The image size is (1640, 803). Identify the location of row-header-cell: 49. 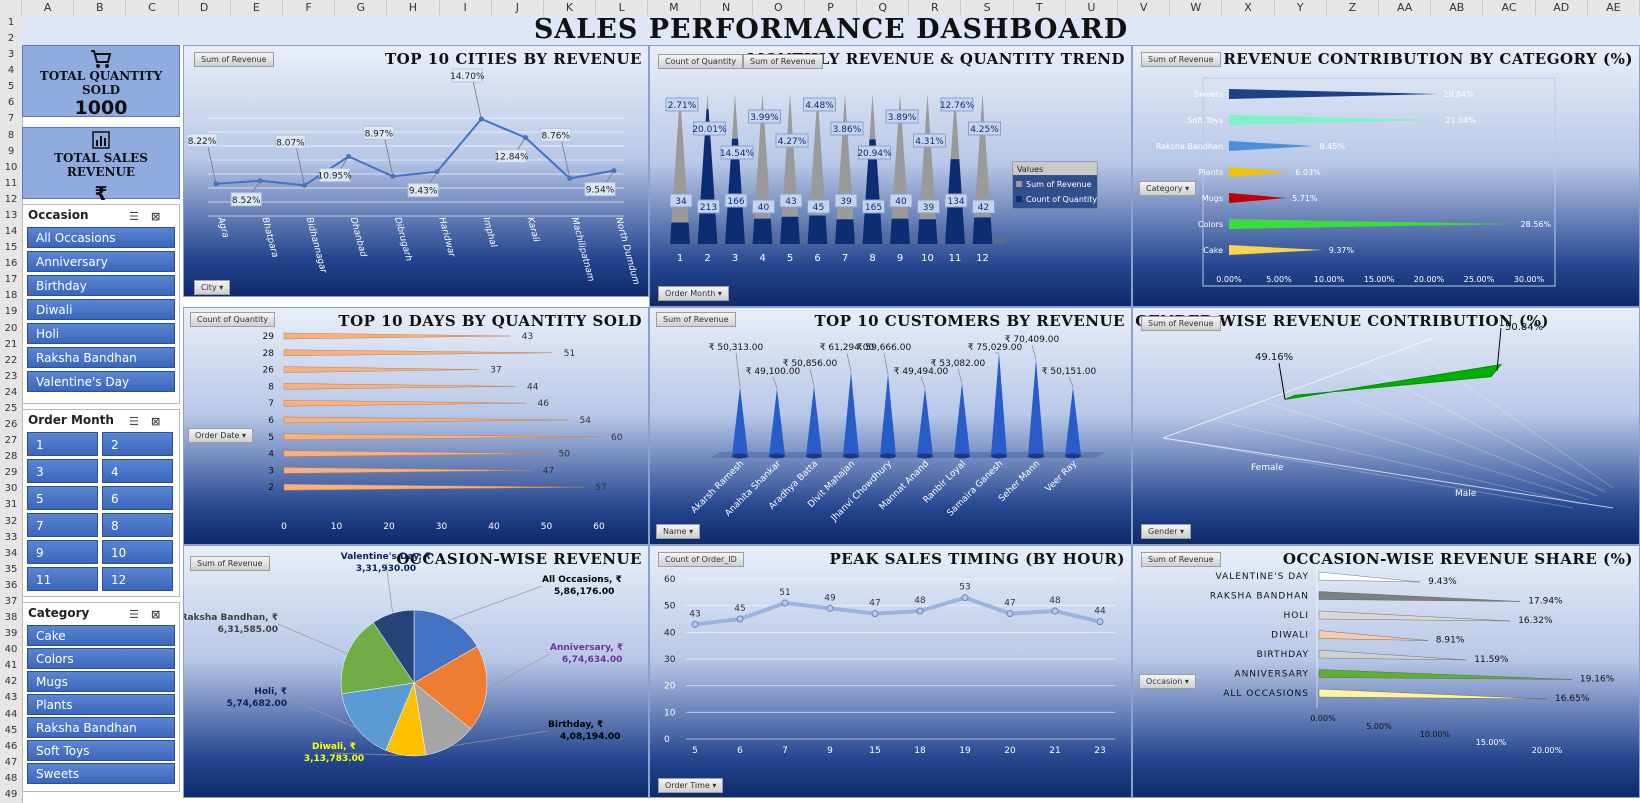
(11, 794).